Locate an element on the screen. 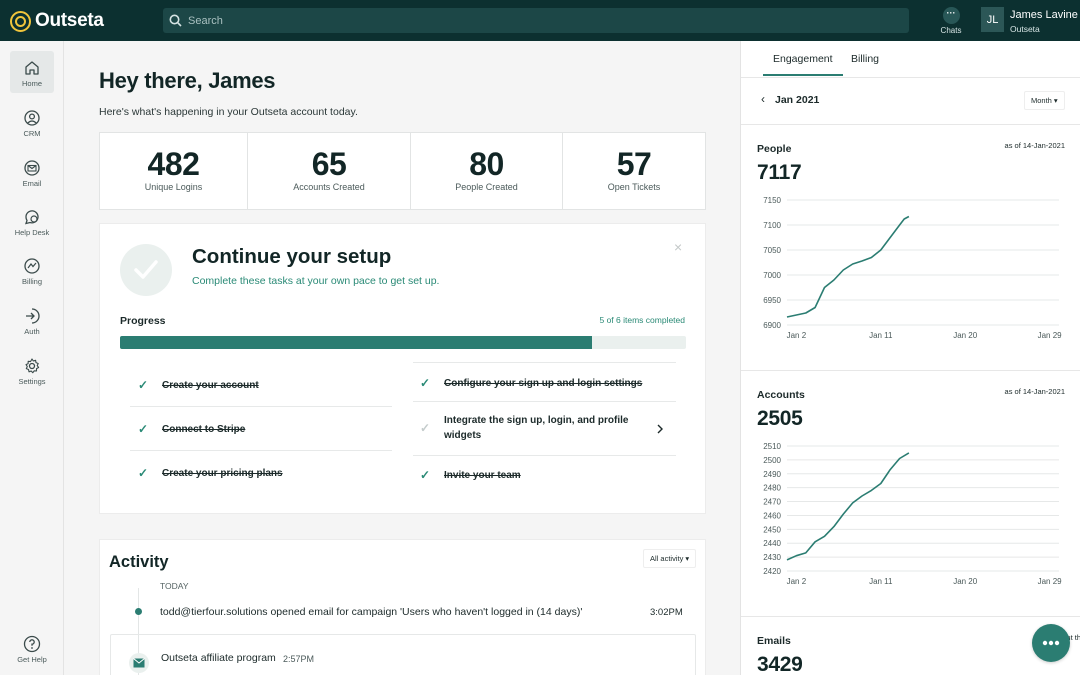 The width and height of the screenshot is (1080, 675). activity-event-time: 3:02PM is located at coordinates (666, 612).